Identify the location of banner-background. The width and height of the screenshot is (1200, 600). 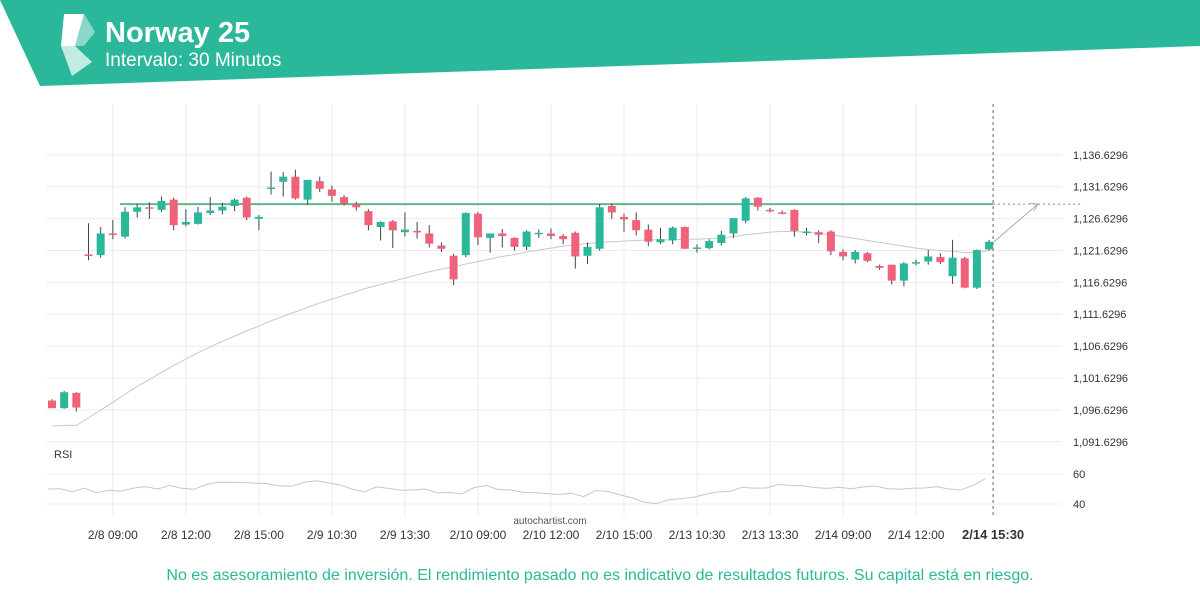
(600, 43).